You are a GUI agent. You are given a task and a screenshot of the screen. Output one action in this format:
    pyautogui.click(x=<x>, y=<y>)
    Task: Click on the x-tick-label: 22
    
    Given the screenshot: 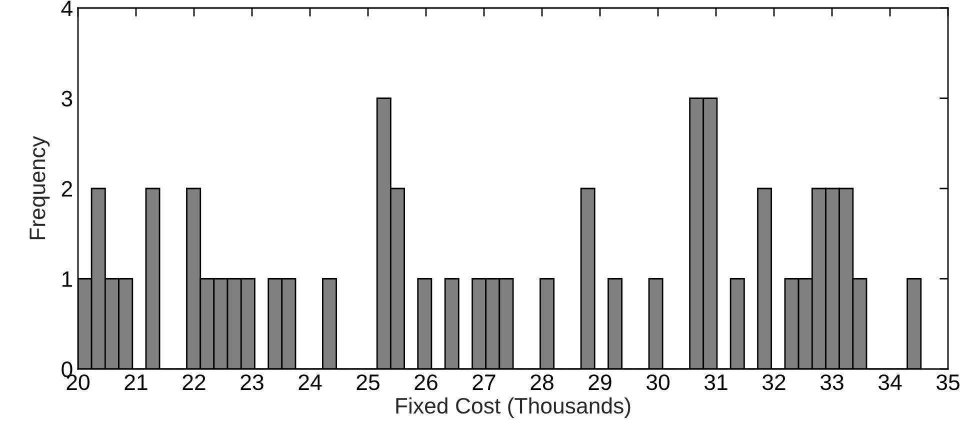 What is the action you would take?
    pyautogui.click(x=194, y=382)
    